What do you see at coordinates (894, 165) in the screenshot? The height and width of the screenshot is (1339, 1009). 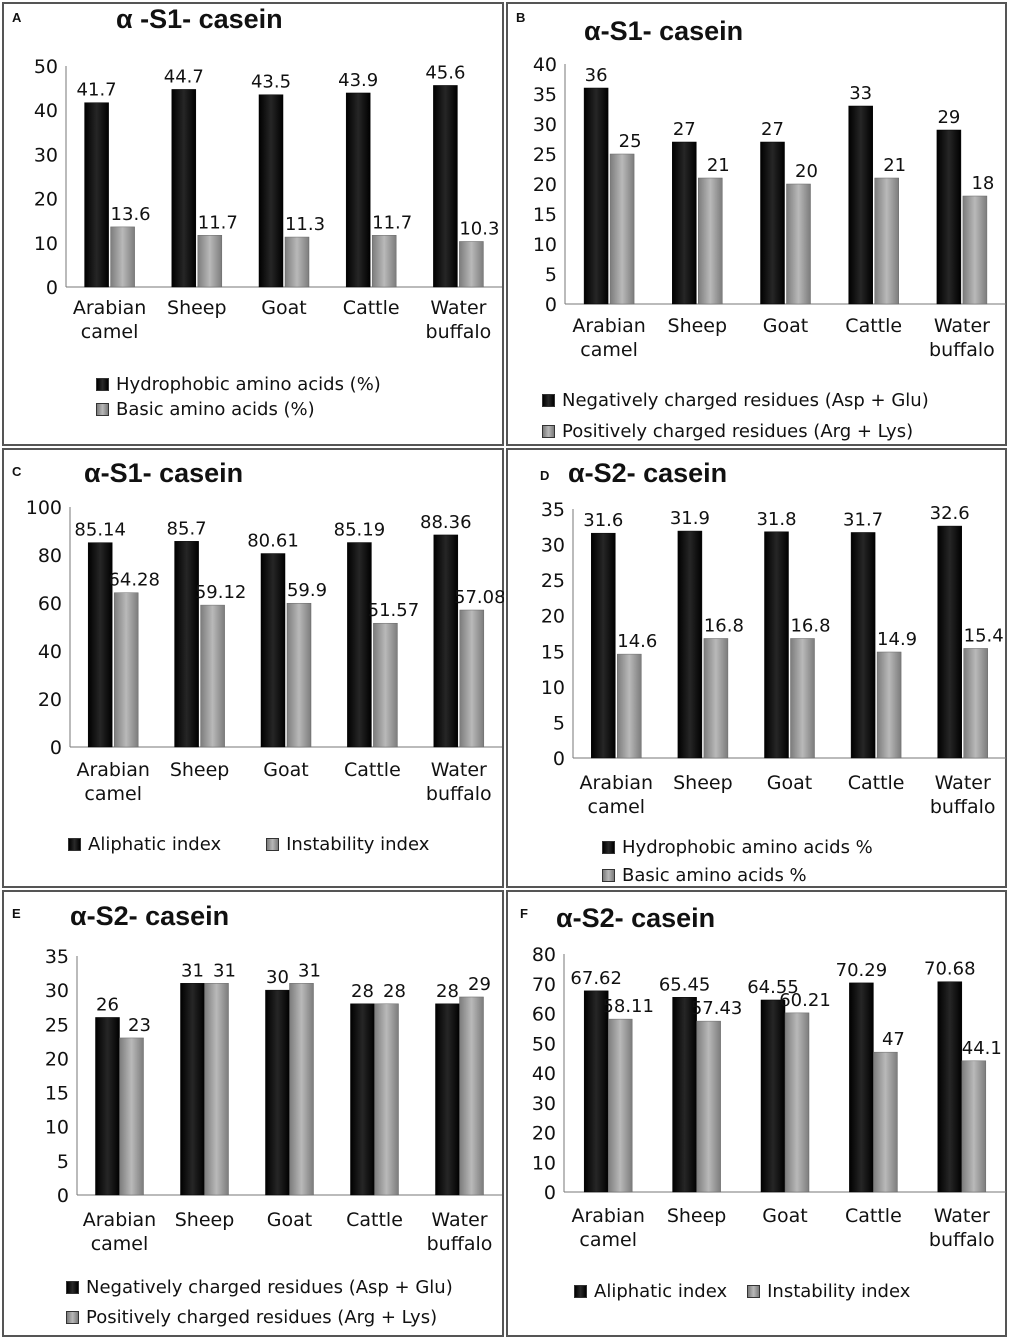 I see `data-label: 21` at bounding box center [894, 165].